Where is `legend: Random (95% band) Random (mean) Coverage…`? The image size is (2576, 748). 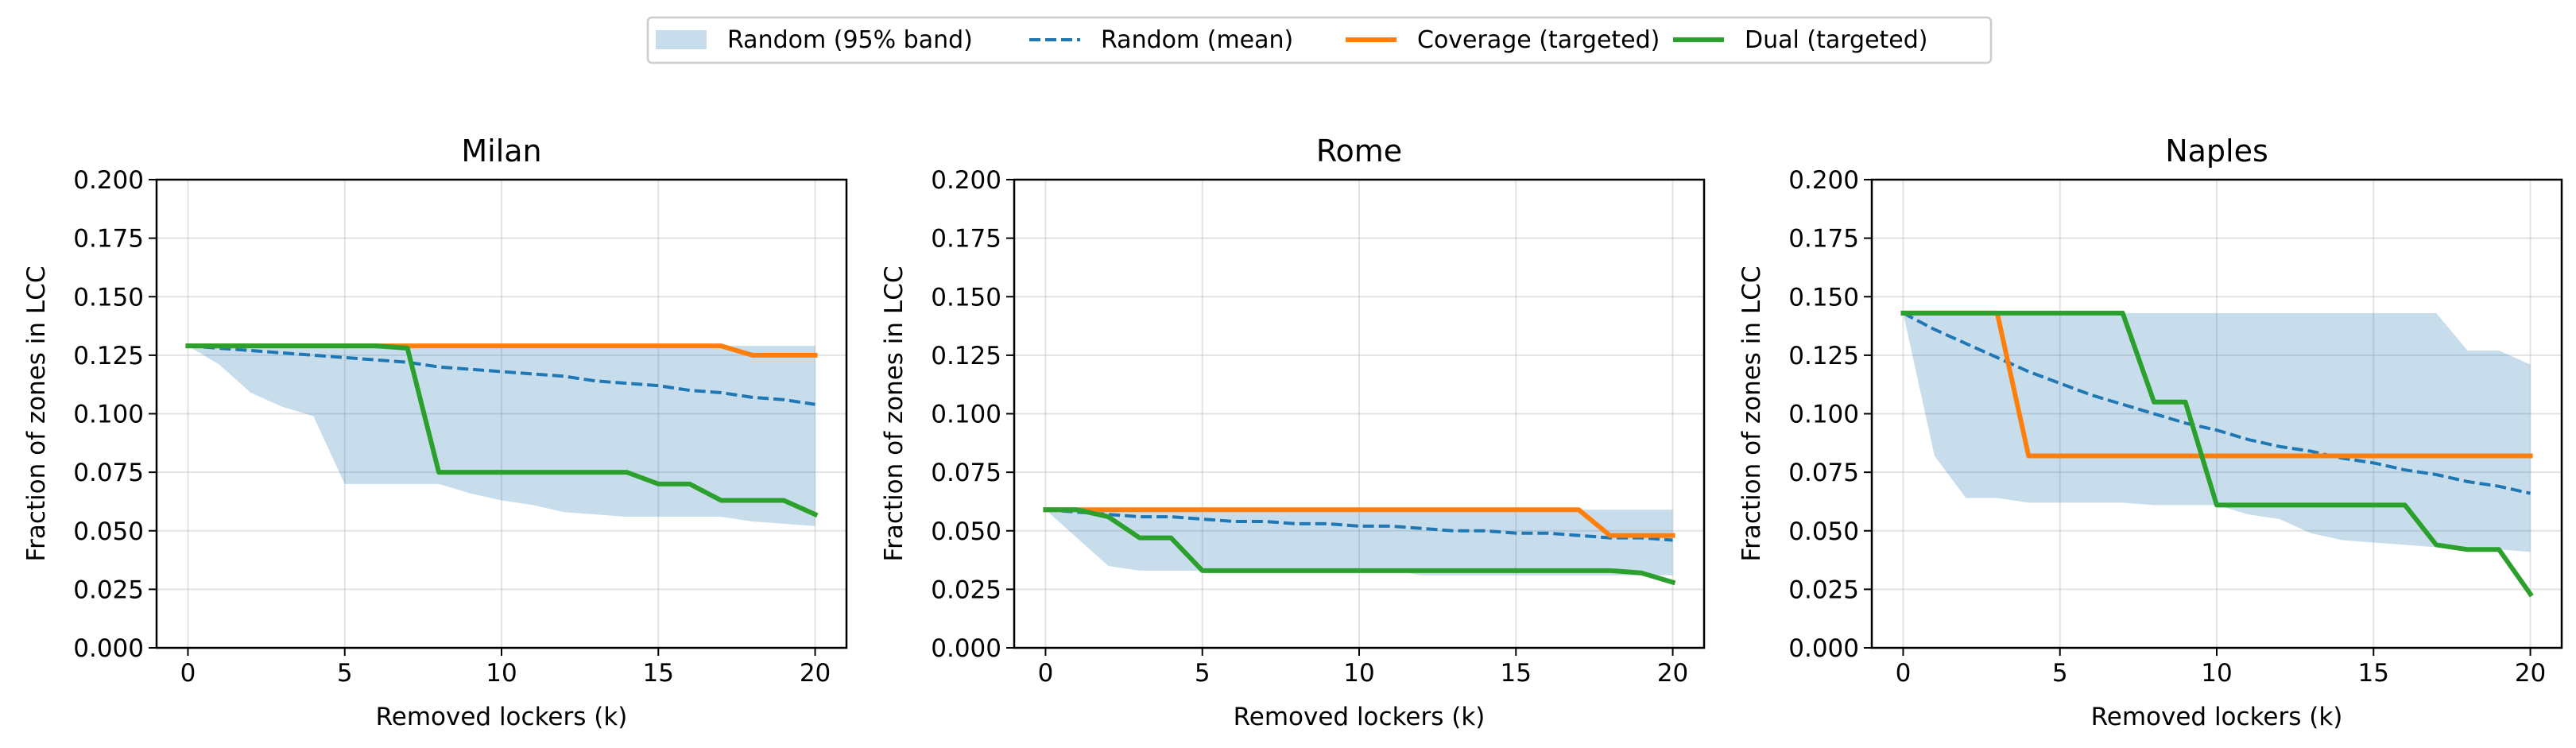 legend: Random (95% band) Random (mean) Coverage… is located at coordinates (1319, 40).